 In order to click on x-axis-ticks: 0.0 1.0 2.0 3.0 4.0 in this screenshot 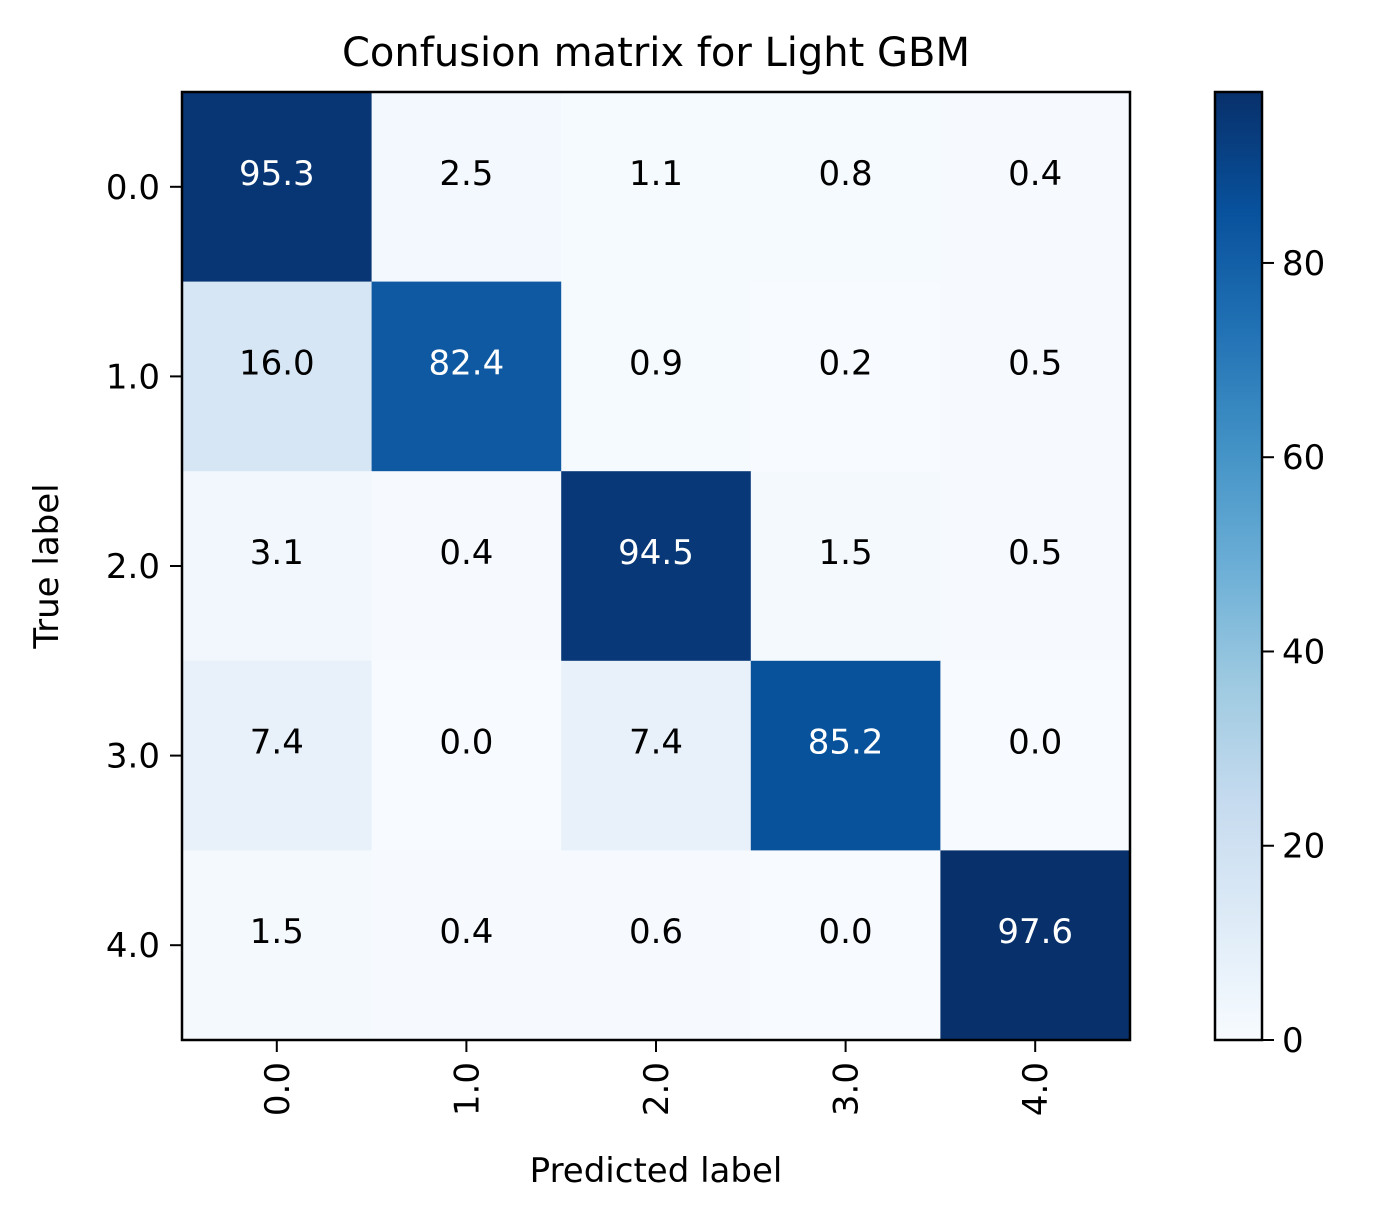, I will do `click(657, 1078)`.